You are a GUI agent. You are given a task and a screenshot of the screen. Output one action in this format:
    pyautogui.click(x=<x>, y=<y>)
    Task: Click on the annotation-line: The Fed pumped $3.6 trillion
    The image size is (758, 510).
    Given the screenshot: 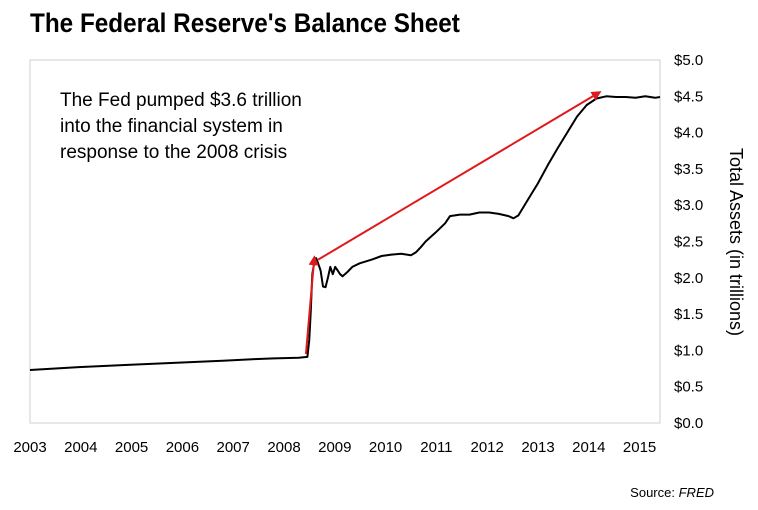 What is the action you would take?
    pyautogui.click(x=181, y=100)
    